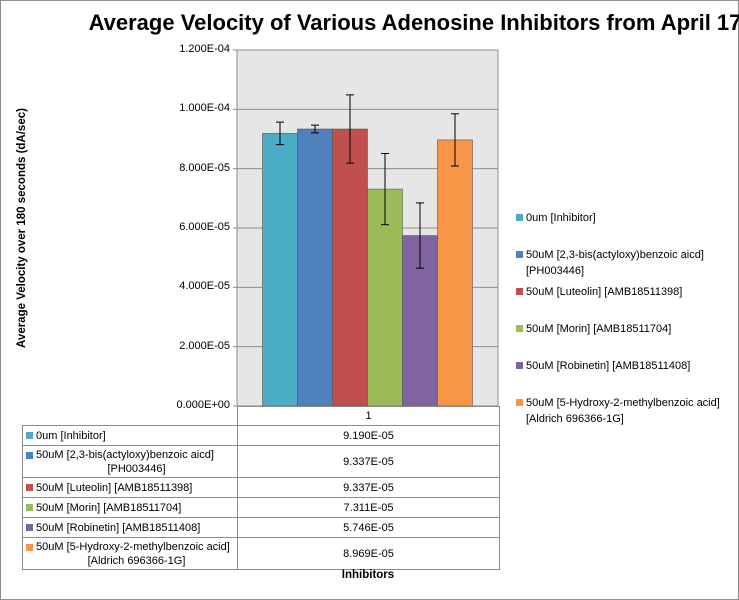 The width and height of the screenshot is (739, 600). Describe the element at coordinates (368, 416) in the screenshot. I see `category-label: 1` at that location.